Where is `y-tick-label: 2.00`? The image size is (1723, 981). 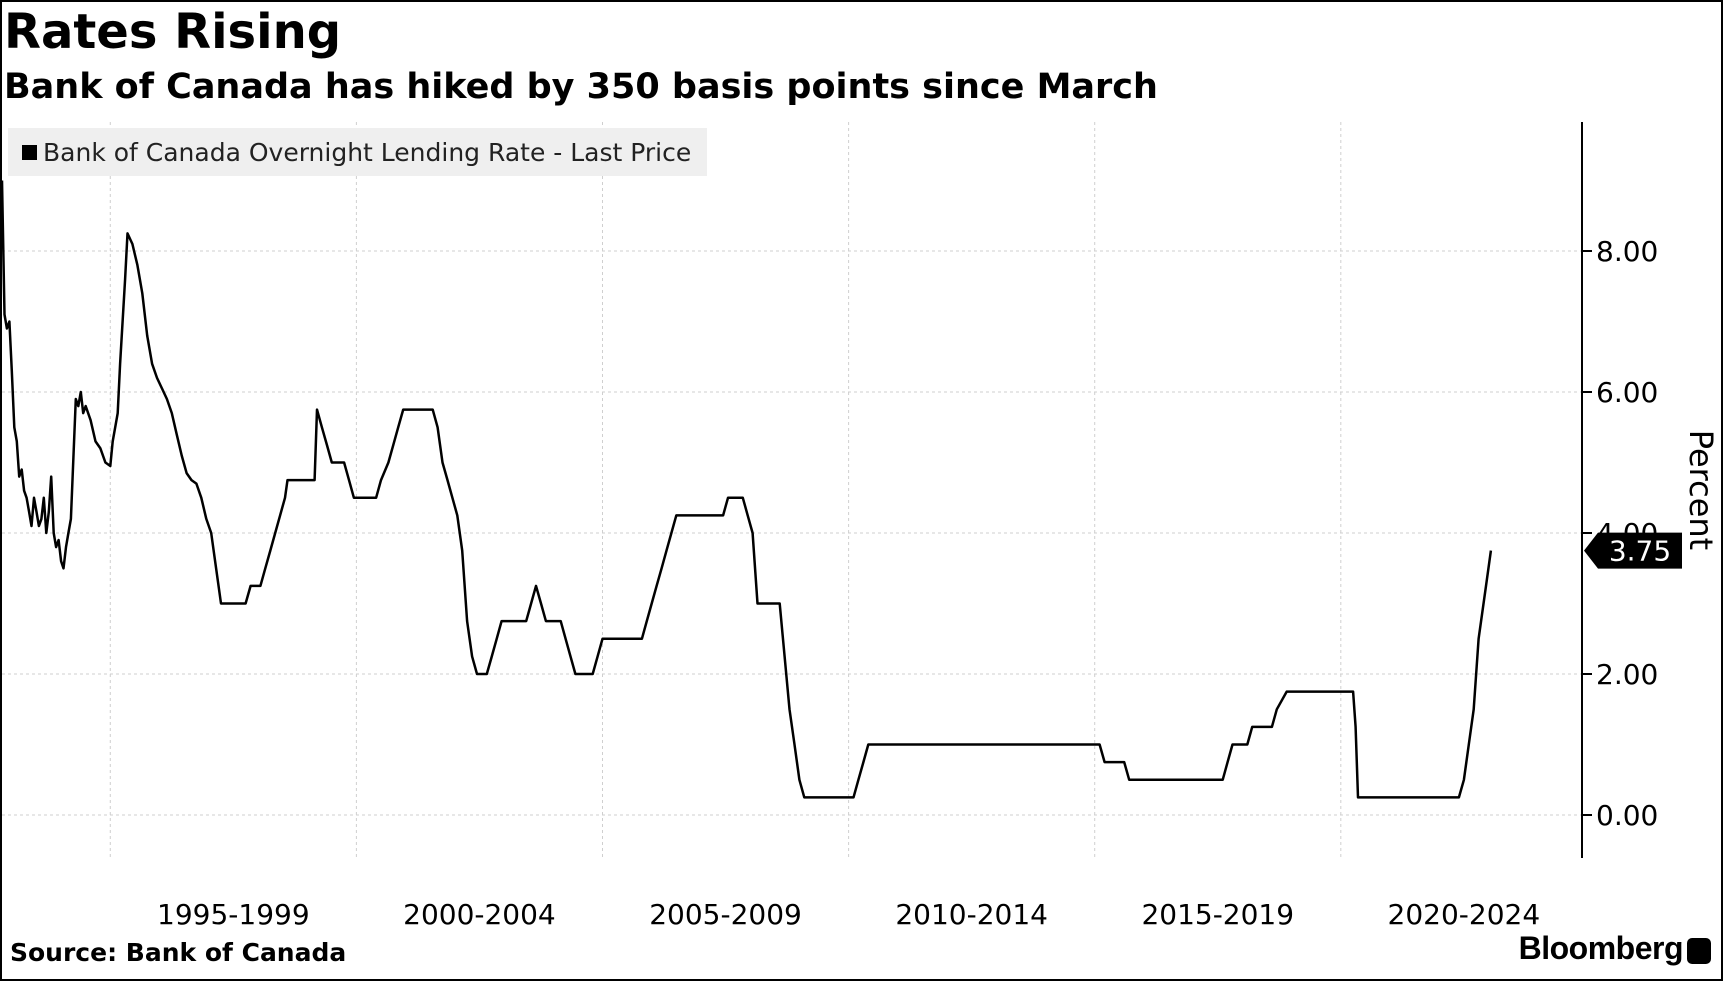
y-tick-label: 2.00 is located at coordinates (1627, 674).